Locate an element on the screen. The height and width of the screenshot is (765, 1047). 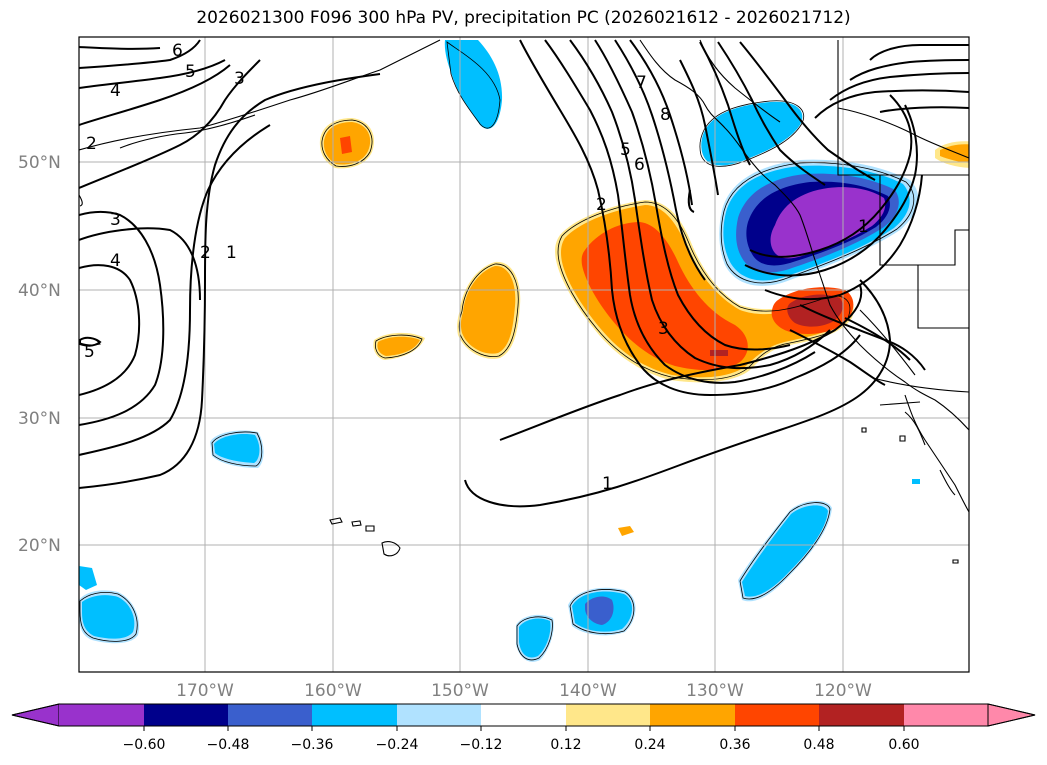
lon-label-150w: 150°W is located at coordinates (460, 691).